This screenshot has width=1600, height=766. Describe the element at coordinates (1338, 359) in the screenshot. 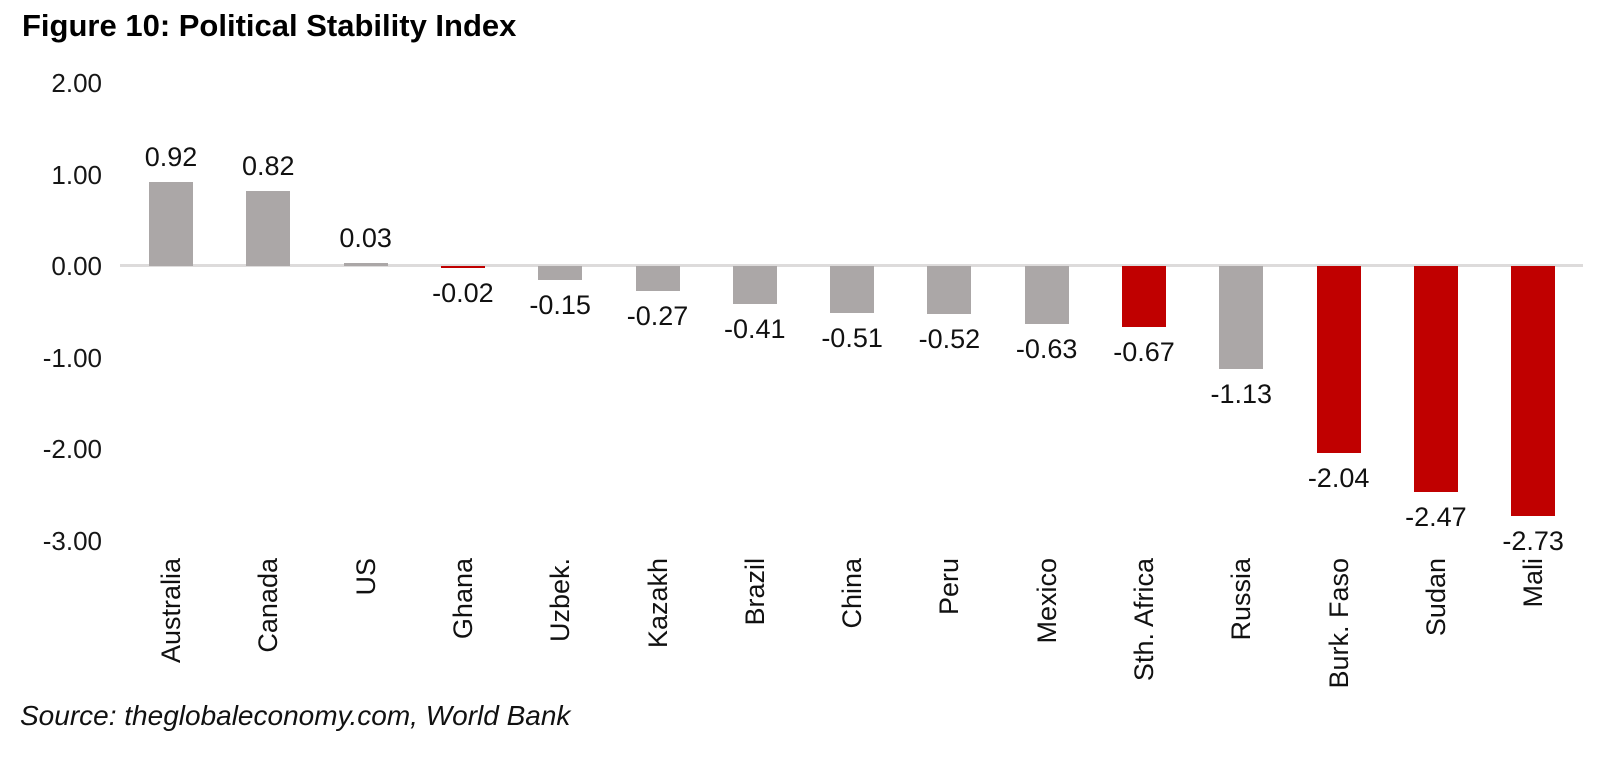

I see `bar-burk-faso` at that location.